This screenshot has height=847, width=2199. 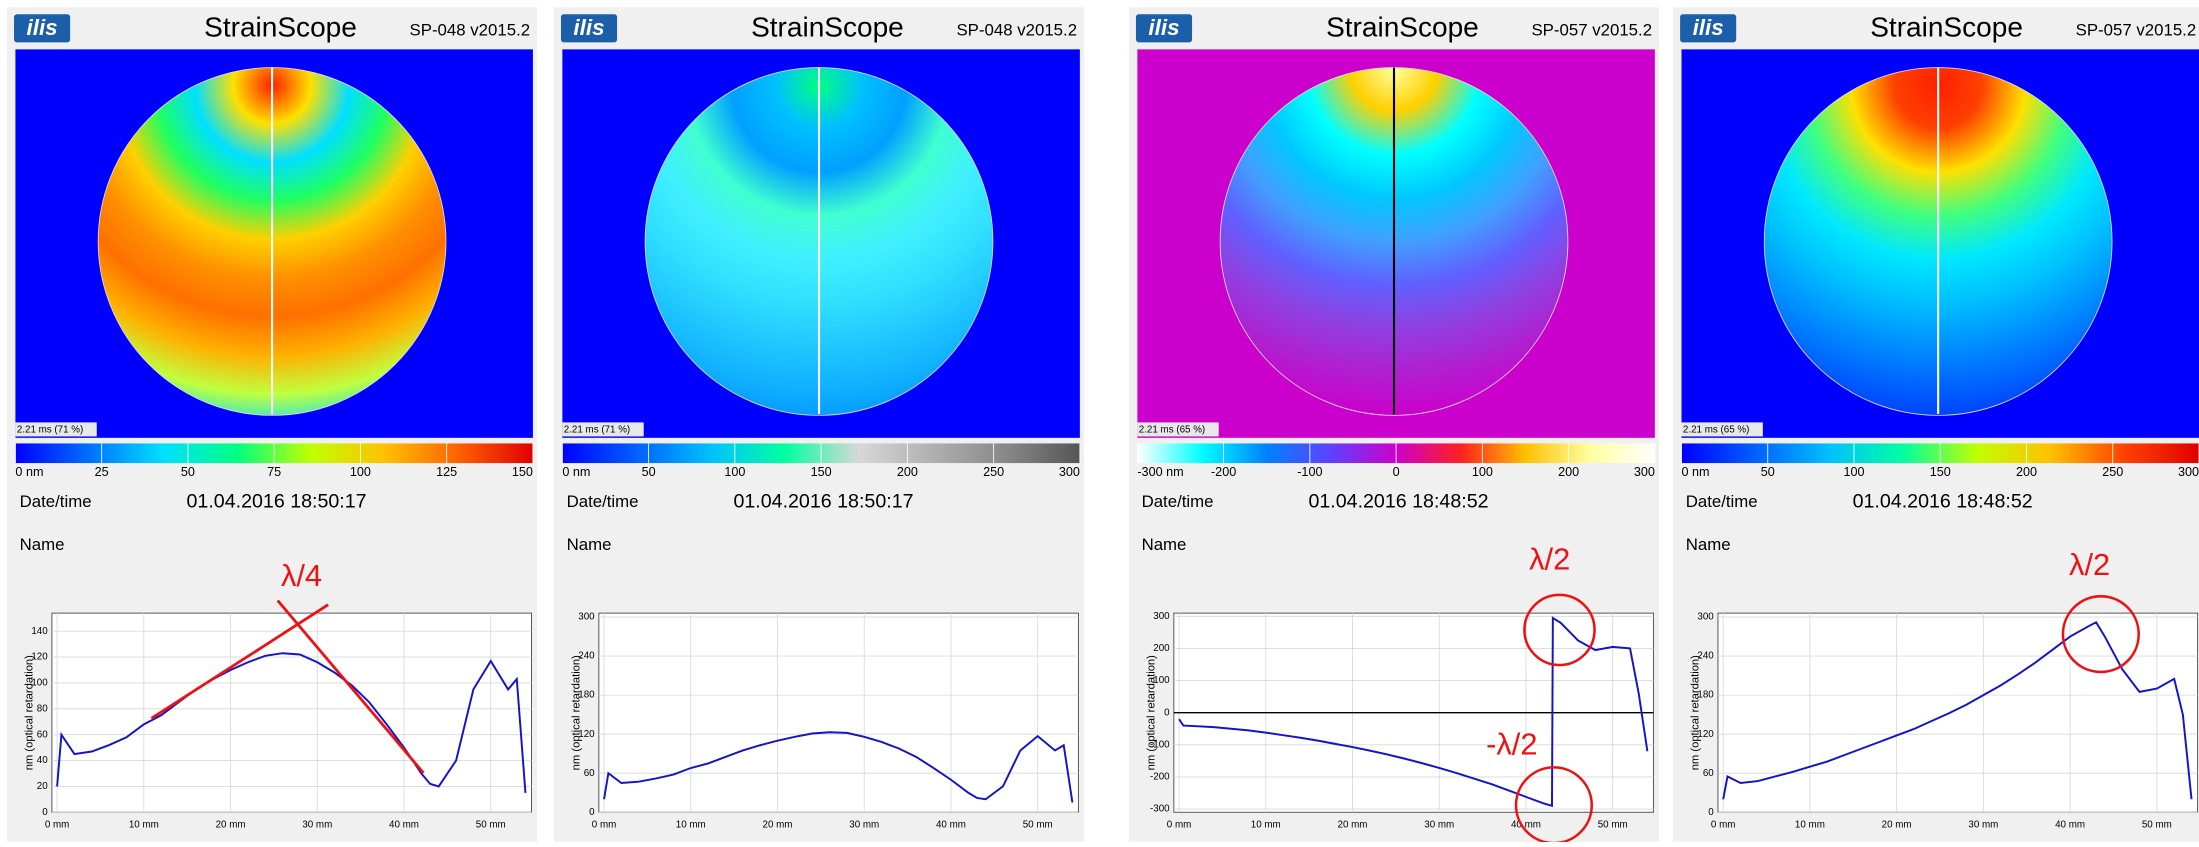 What do you see at coordinates (446, 472) in the screenshot?
I see `colorbar-tick-label: 125` at bounding box center [446, 472].